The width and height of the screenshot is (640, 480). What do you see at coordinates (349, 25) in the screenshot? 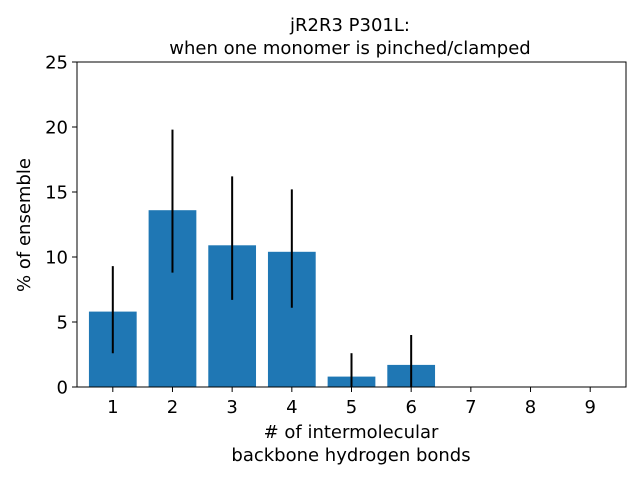
I see `chart-title-line-1: jR2R3 P301L:` at bounding box center [349, 25].